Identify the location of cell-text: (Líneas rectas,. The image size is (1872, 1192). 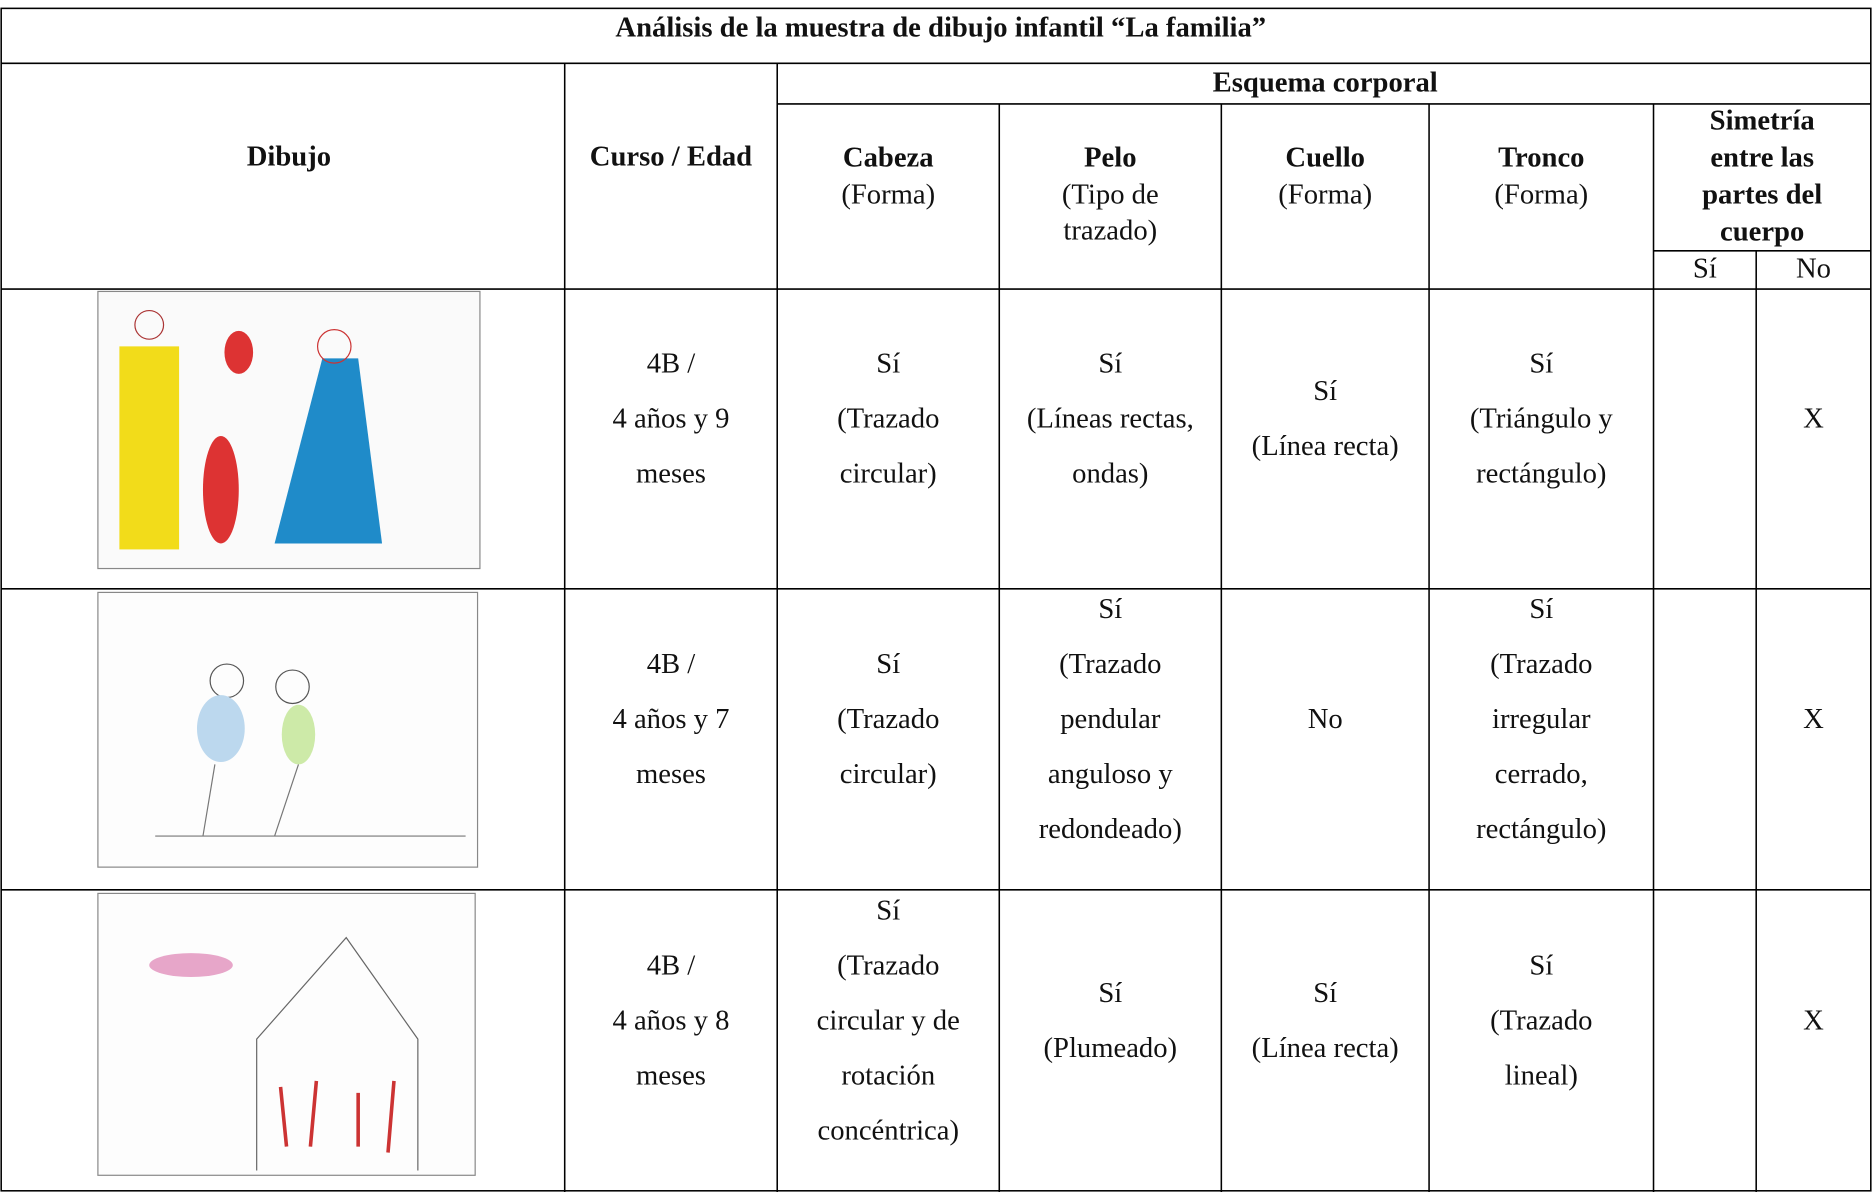
(1110, 419).